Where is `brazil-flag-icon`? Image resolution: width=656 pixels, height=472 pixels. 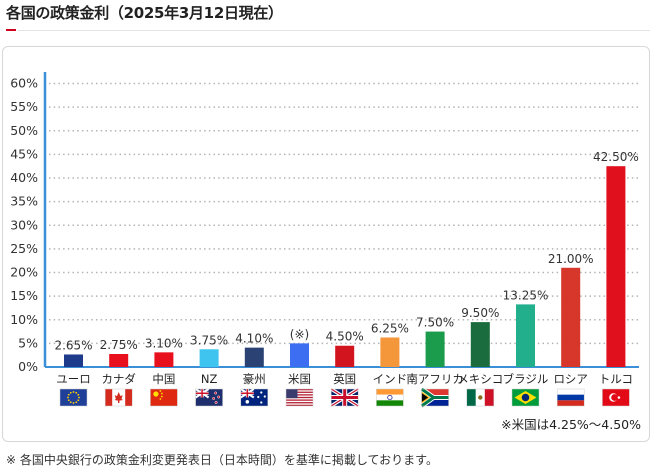
brazil-flag-icon is located at coordinates (525, 397).